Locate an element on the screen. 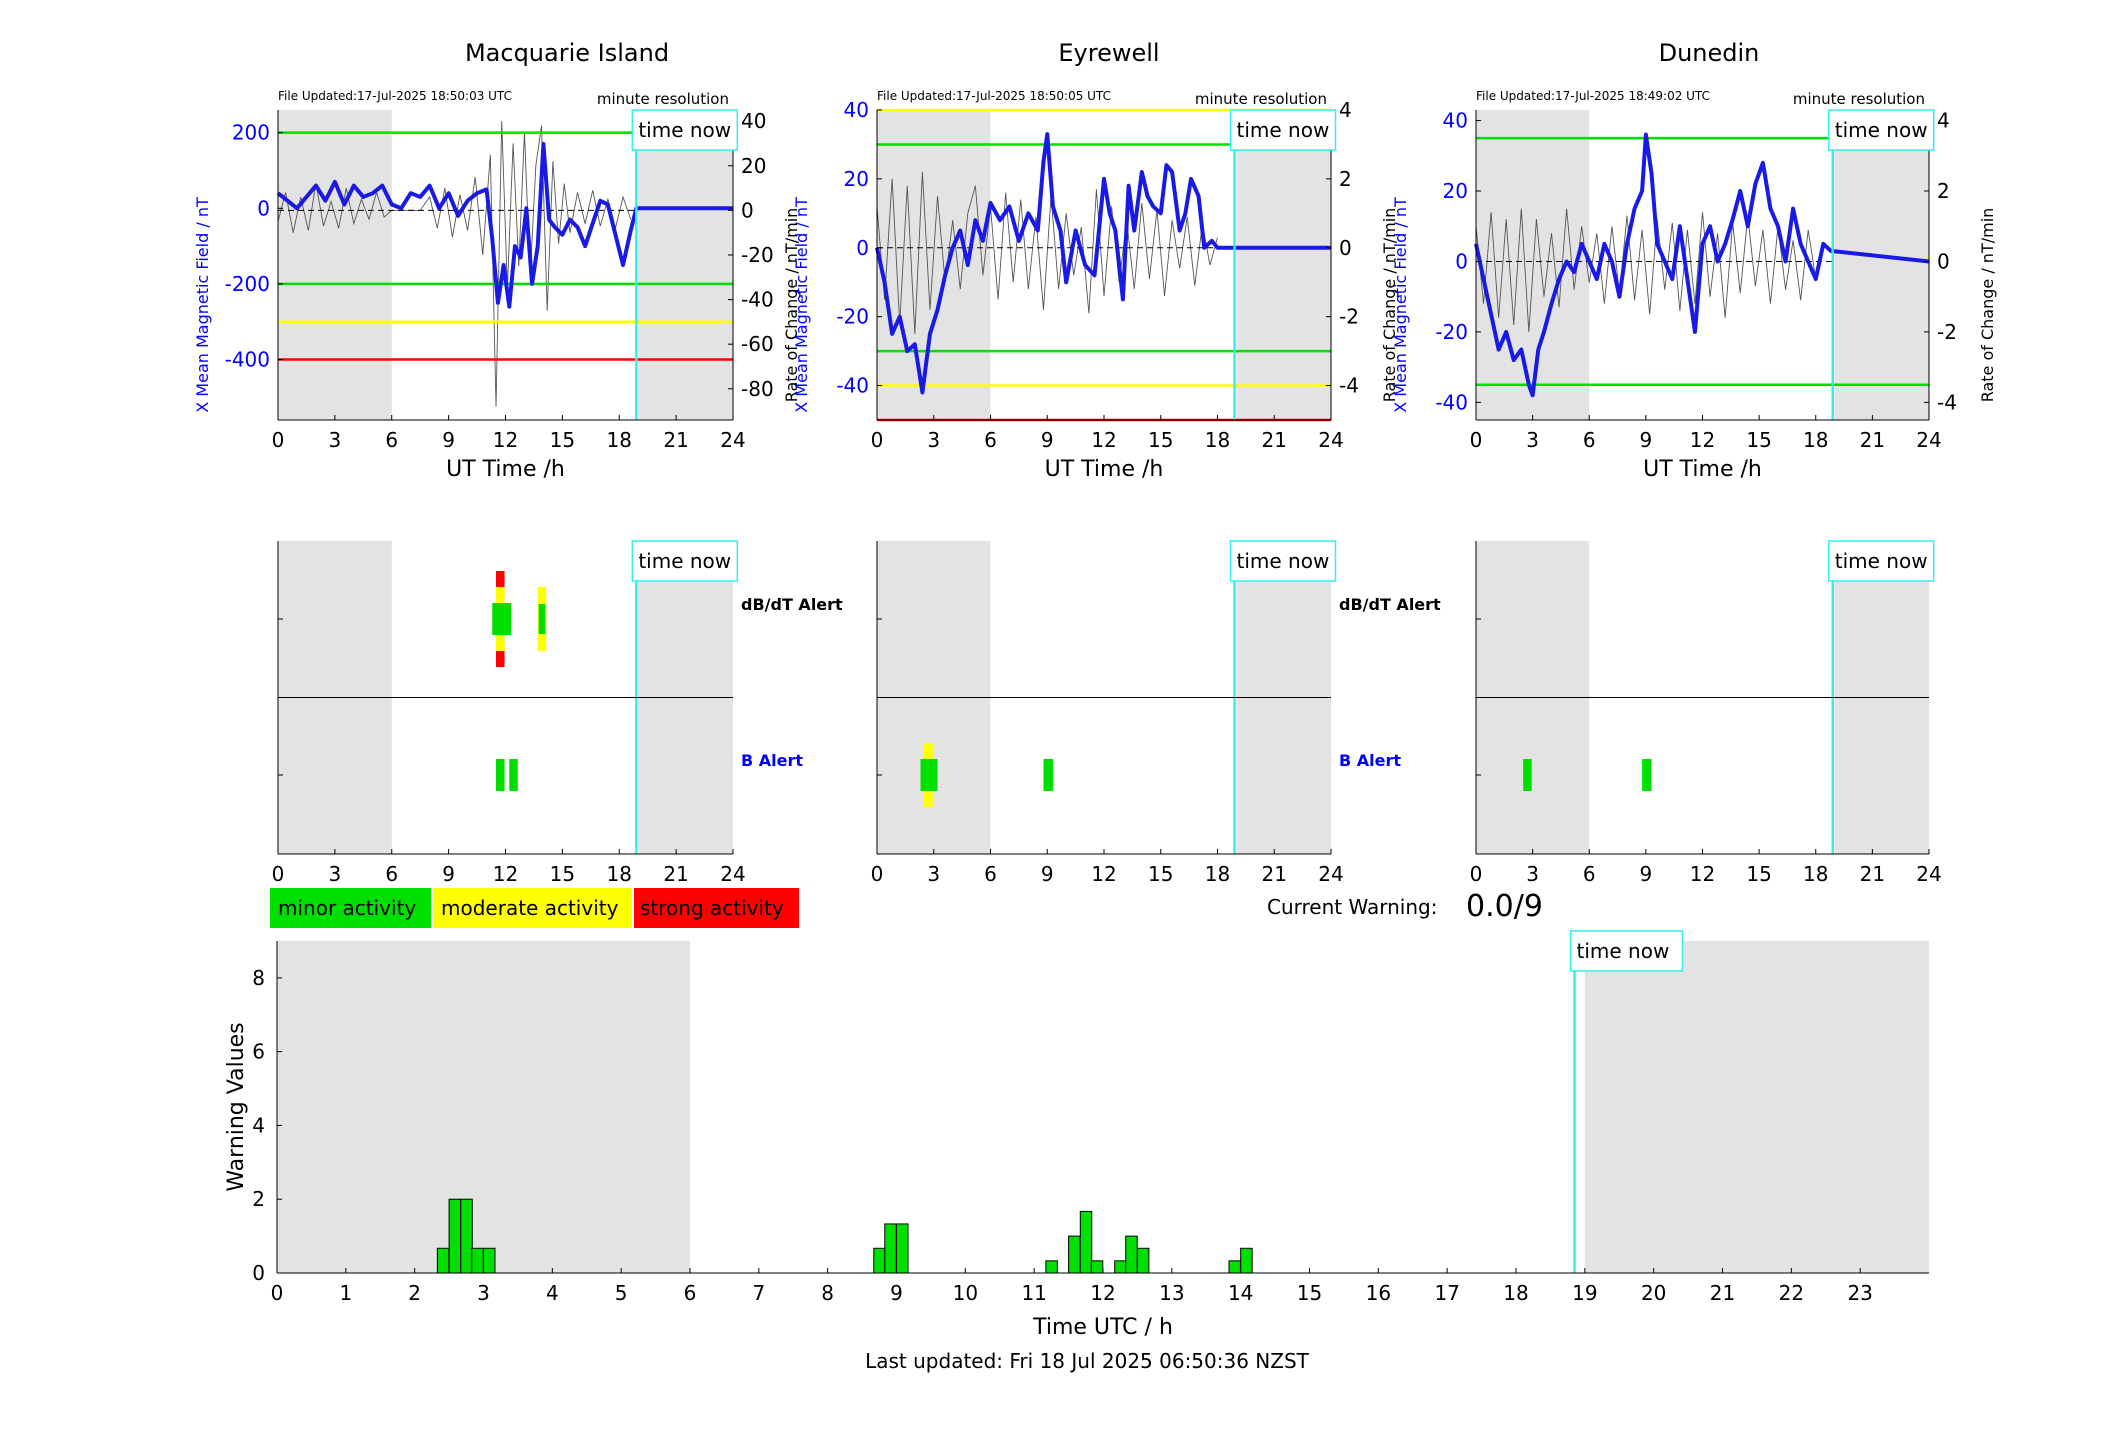 The image size is (2117, 1437). dunedin-alert-panel: 0 3 6 9 12 15 18 21 24 time now is located at coordinates (1706, 713).